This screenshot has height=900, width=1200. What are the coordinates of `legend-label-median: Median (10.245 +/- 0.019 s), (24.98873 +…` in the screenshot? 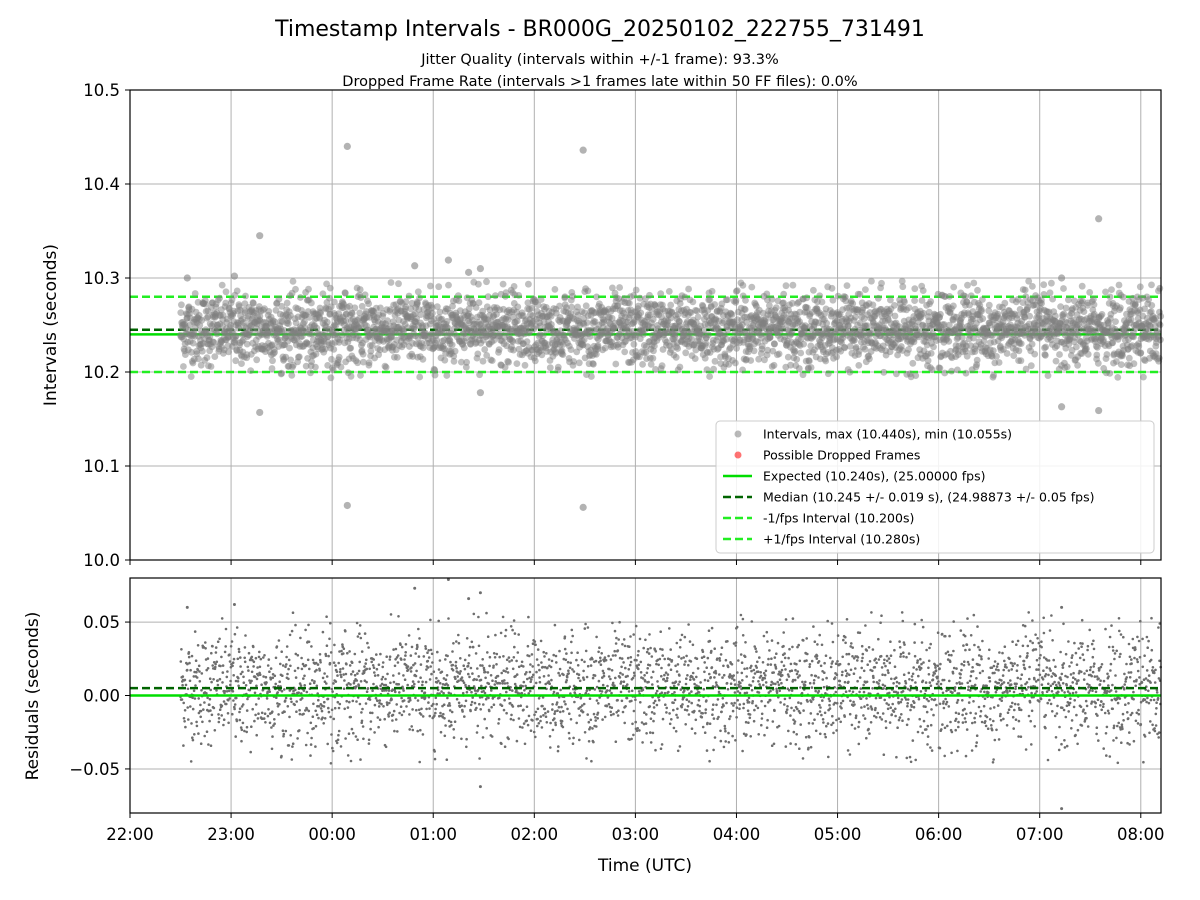 It's located at (928, 497).